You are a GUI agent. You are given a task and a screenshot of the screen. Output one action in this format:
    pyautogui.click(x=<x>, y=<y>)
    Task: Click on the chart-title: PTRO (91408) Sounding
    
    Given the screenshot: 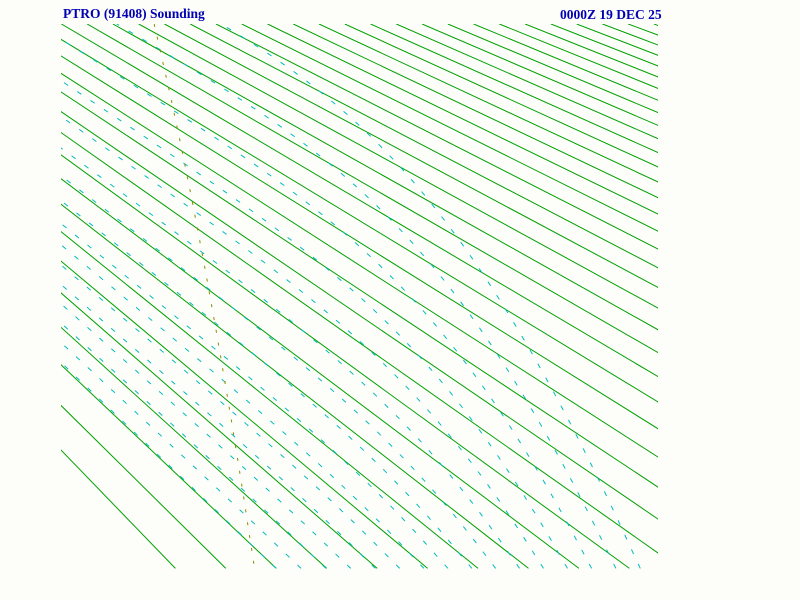 What is the action you would take?
    pyautogui.click(x=134, y=13)
    